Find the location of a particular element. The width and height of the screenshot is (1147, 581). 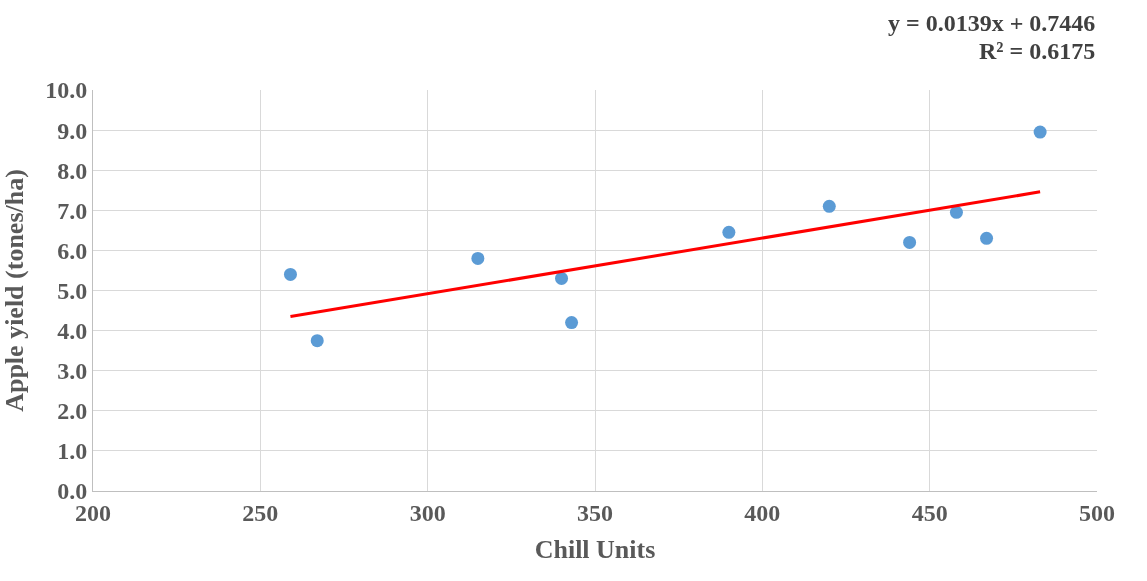

text: y = 0.0139x + 0.7446 is located at coordinates (992, 23).